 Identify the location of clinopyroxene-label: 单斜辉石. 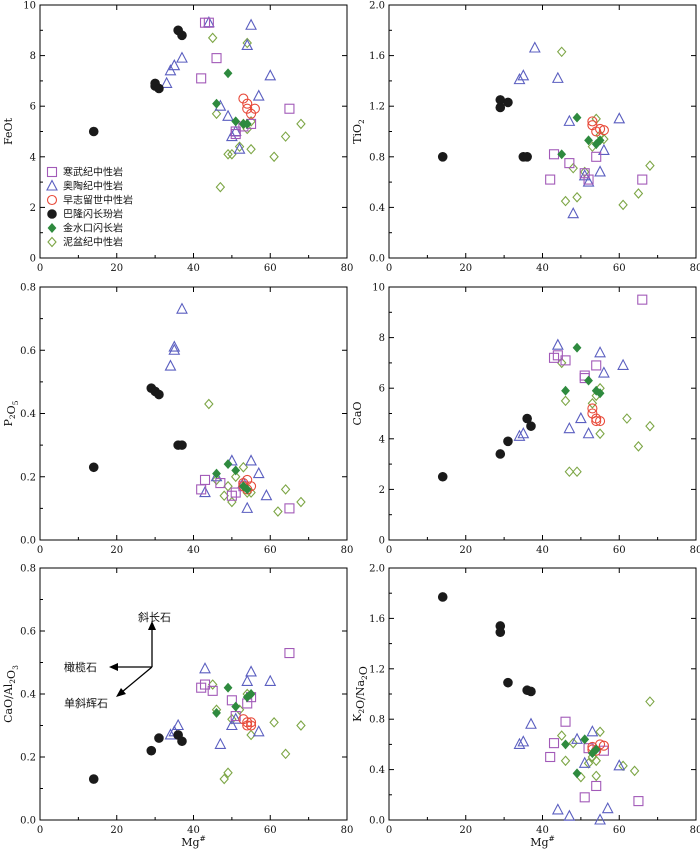
(86, 703).